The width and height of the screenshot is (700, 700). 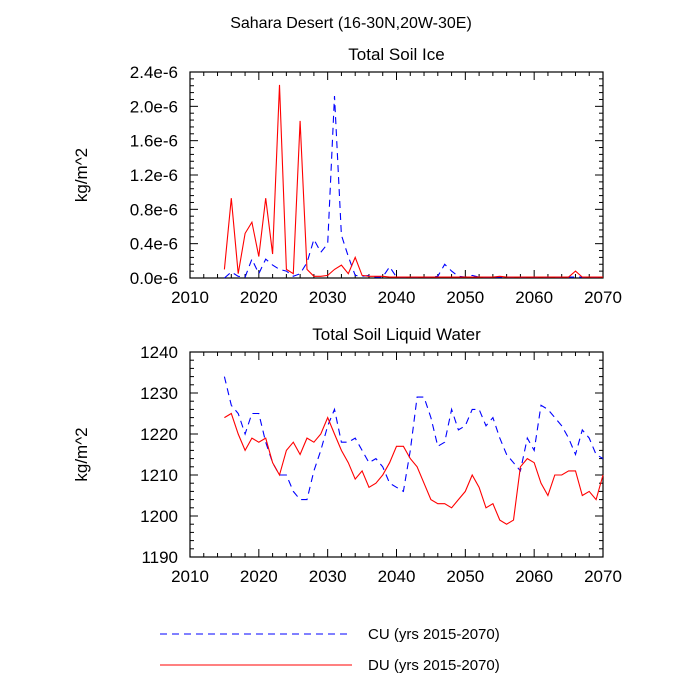 What do you see at coordinates (159, 434) in the screenshot?
I see `y-tick-label: 1220` at bounding box center [159, 434].